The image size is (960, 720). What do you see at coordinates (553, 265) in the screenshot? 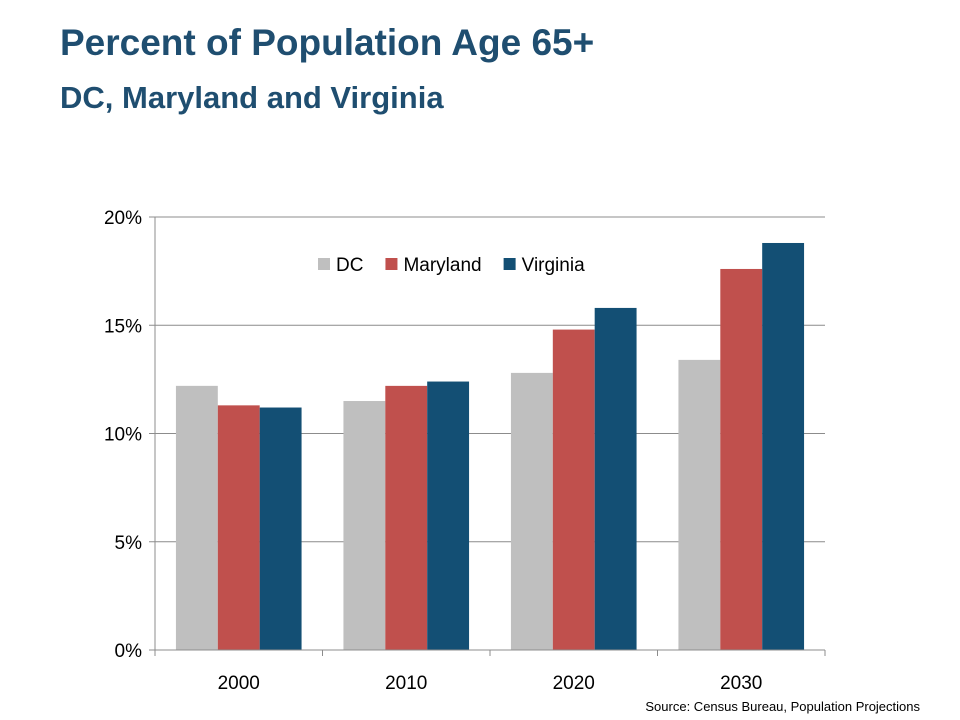
I see `legend-label-virginia: Virginia` at bounding box center [553, 265].